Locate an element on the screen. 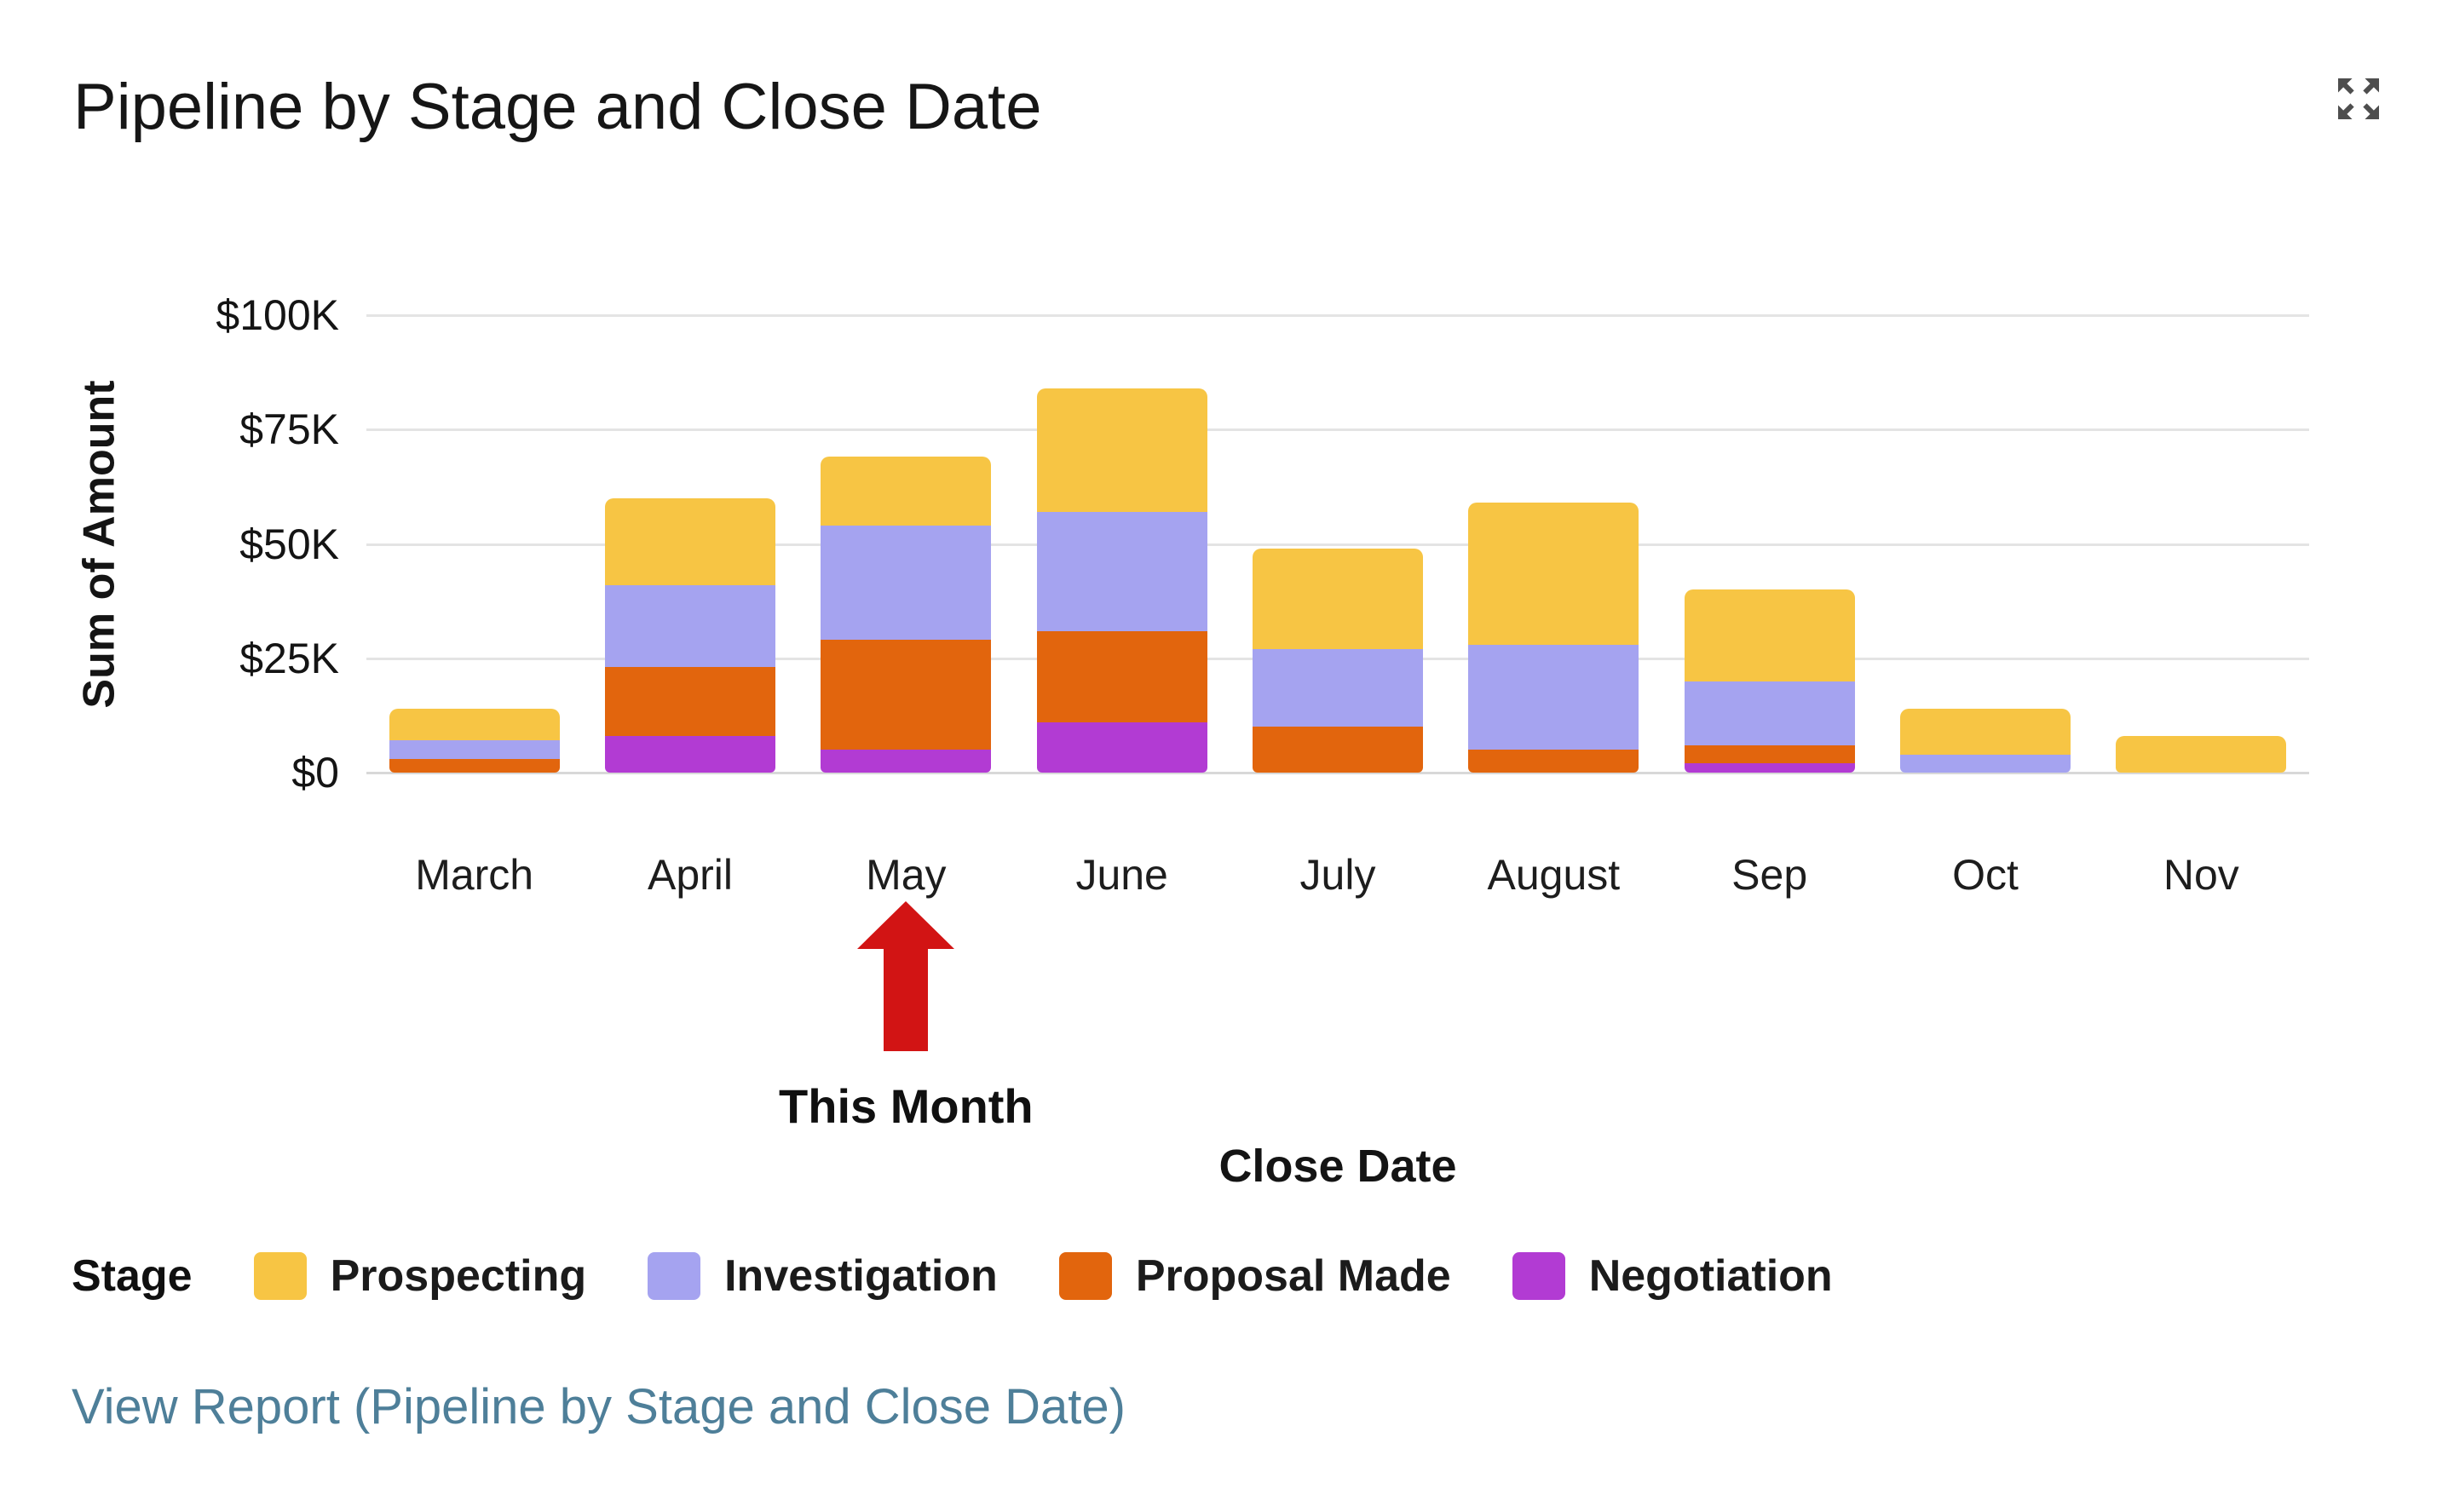  bar-segment-August-Prospecting is located at coordinates (1553, 574).